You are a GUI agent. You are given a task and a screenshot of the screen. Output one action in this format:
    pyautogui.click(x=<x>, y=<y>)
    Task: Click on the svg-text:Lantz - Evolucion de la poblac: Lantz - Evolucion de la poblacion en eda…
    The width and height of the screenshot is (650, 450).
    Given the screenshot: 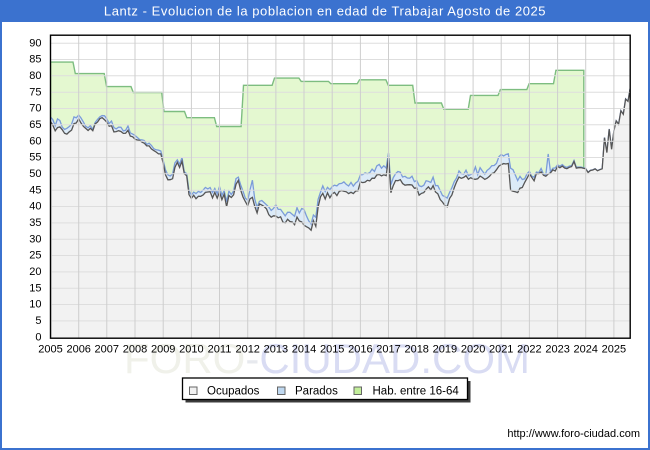 What is the action you would take?
    pyautogui.click(x=325, y=11)
    